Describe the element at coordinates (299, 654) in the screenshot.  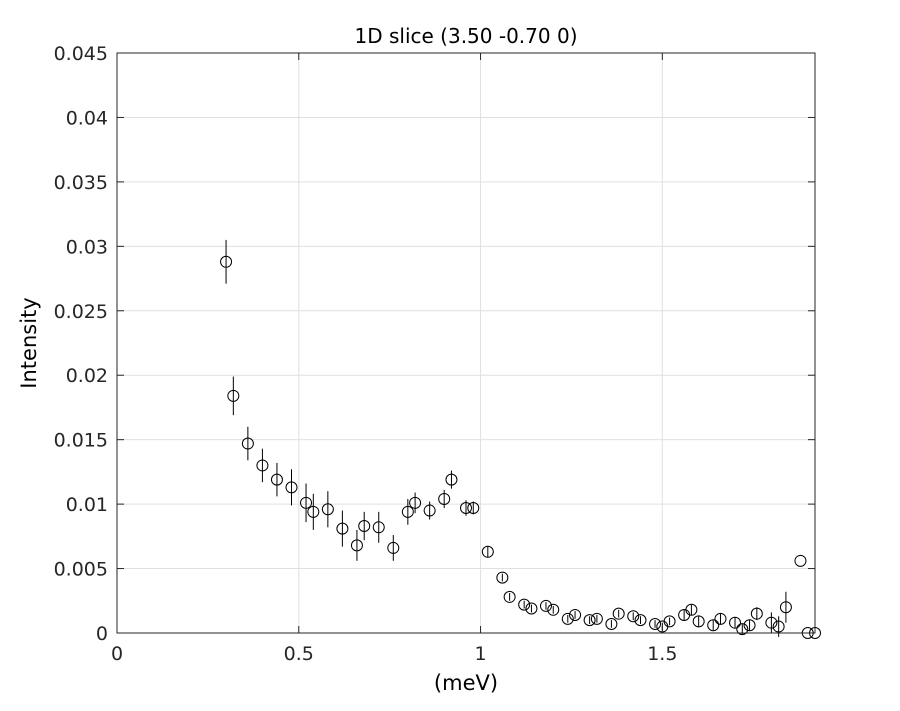
I see `x-tick-label: 0.5` at that location.